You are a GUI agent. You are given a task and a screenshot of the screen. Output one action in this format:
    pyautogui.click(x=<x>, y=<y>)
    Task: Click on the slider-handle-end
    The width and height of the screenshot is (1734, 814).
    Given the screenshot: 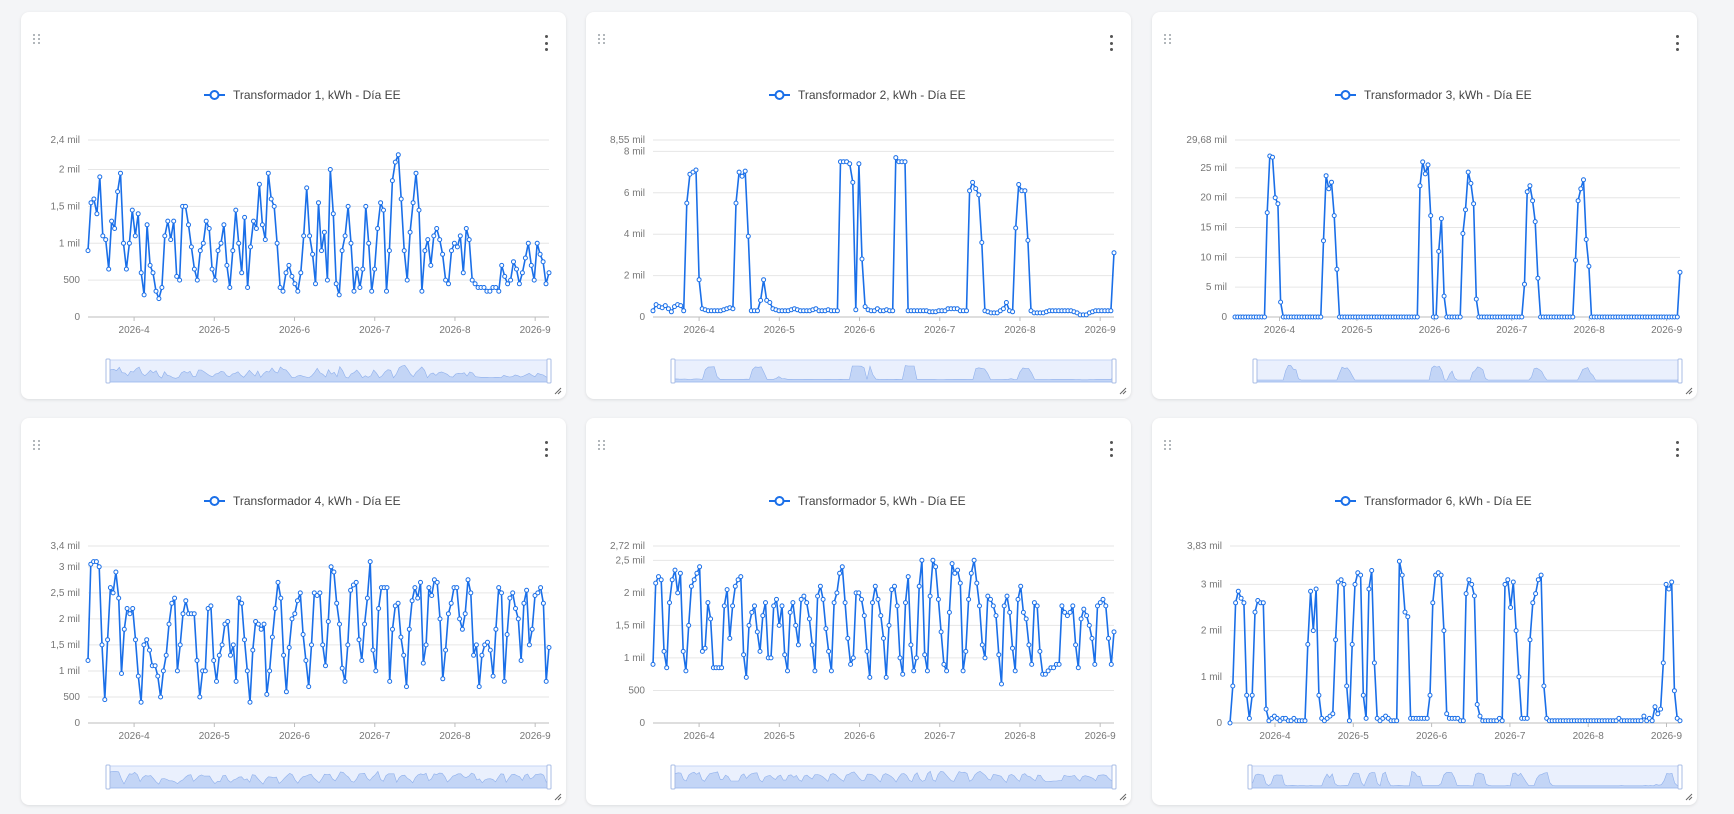 What is the action you would take?
    pyautogui.click(x=549, y=777)
    